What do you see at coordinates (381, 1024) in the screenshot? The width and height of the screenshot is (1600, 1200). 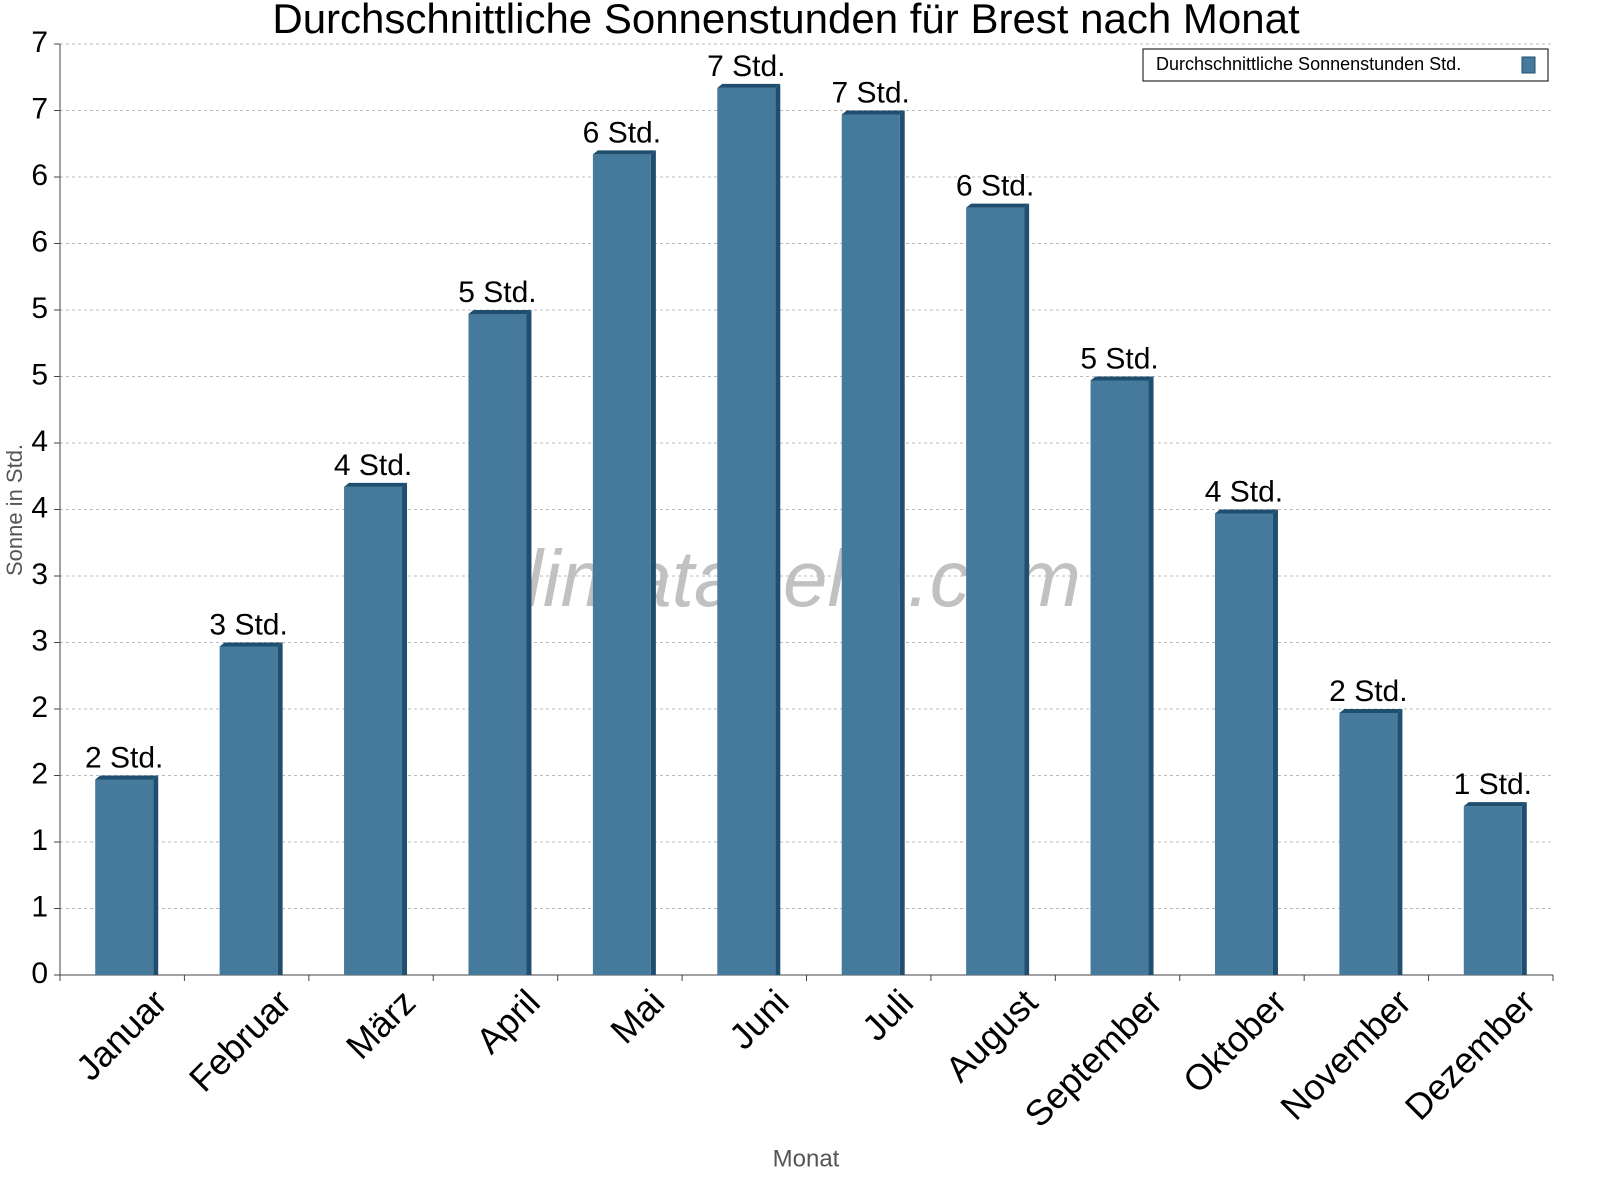 I see `x-tick-label: März` at bounding box center [381, 1024].